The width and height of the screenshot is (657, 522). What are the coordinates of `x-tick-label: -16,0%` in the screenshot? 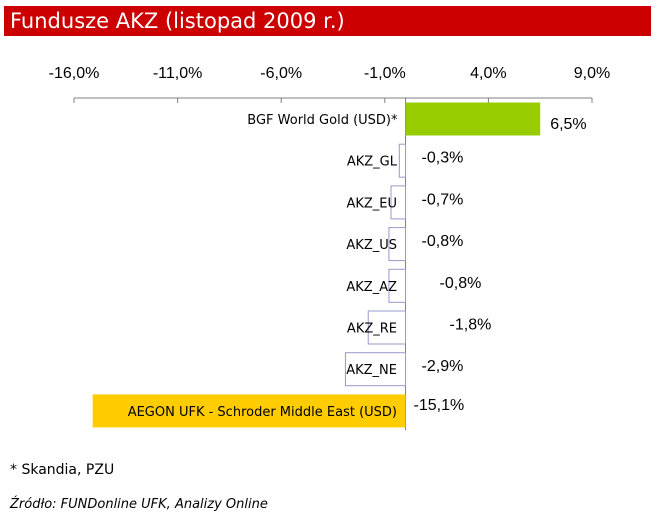 It's located at (74, 73).